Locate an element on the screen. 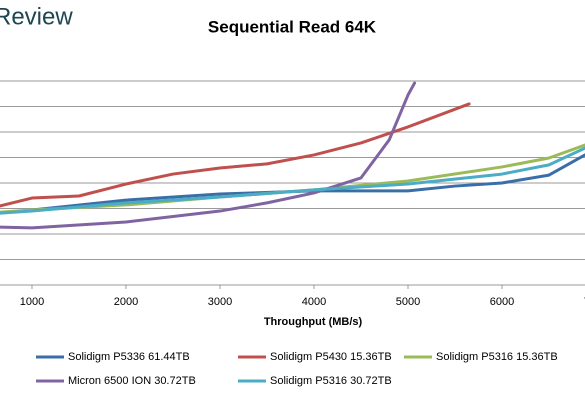  legend-label: Solidigm P5336 61.44TB is located at coordinates (129, 357).